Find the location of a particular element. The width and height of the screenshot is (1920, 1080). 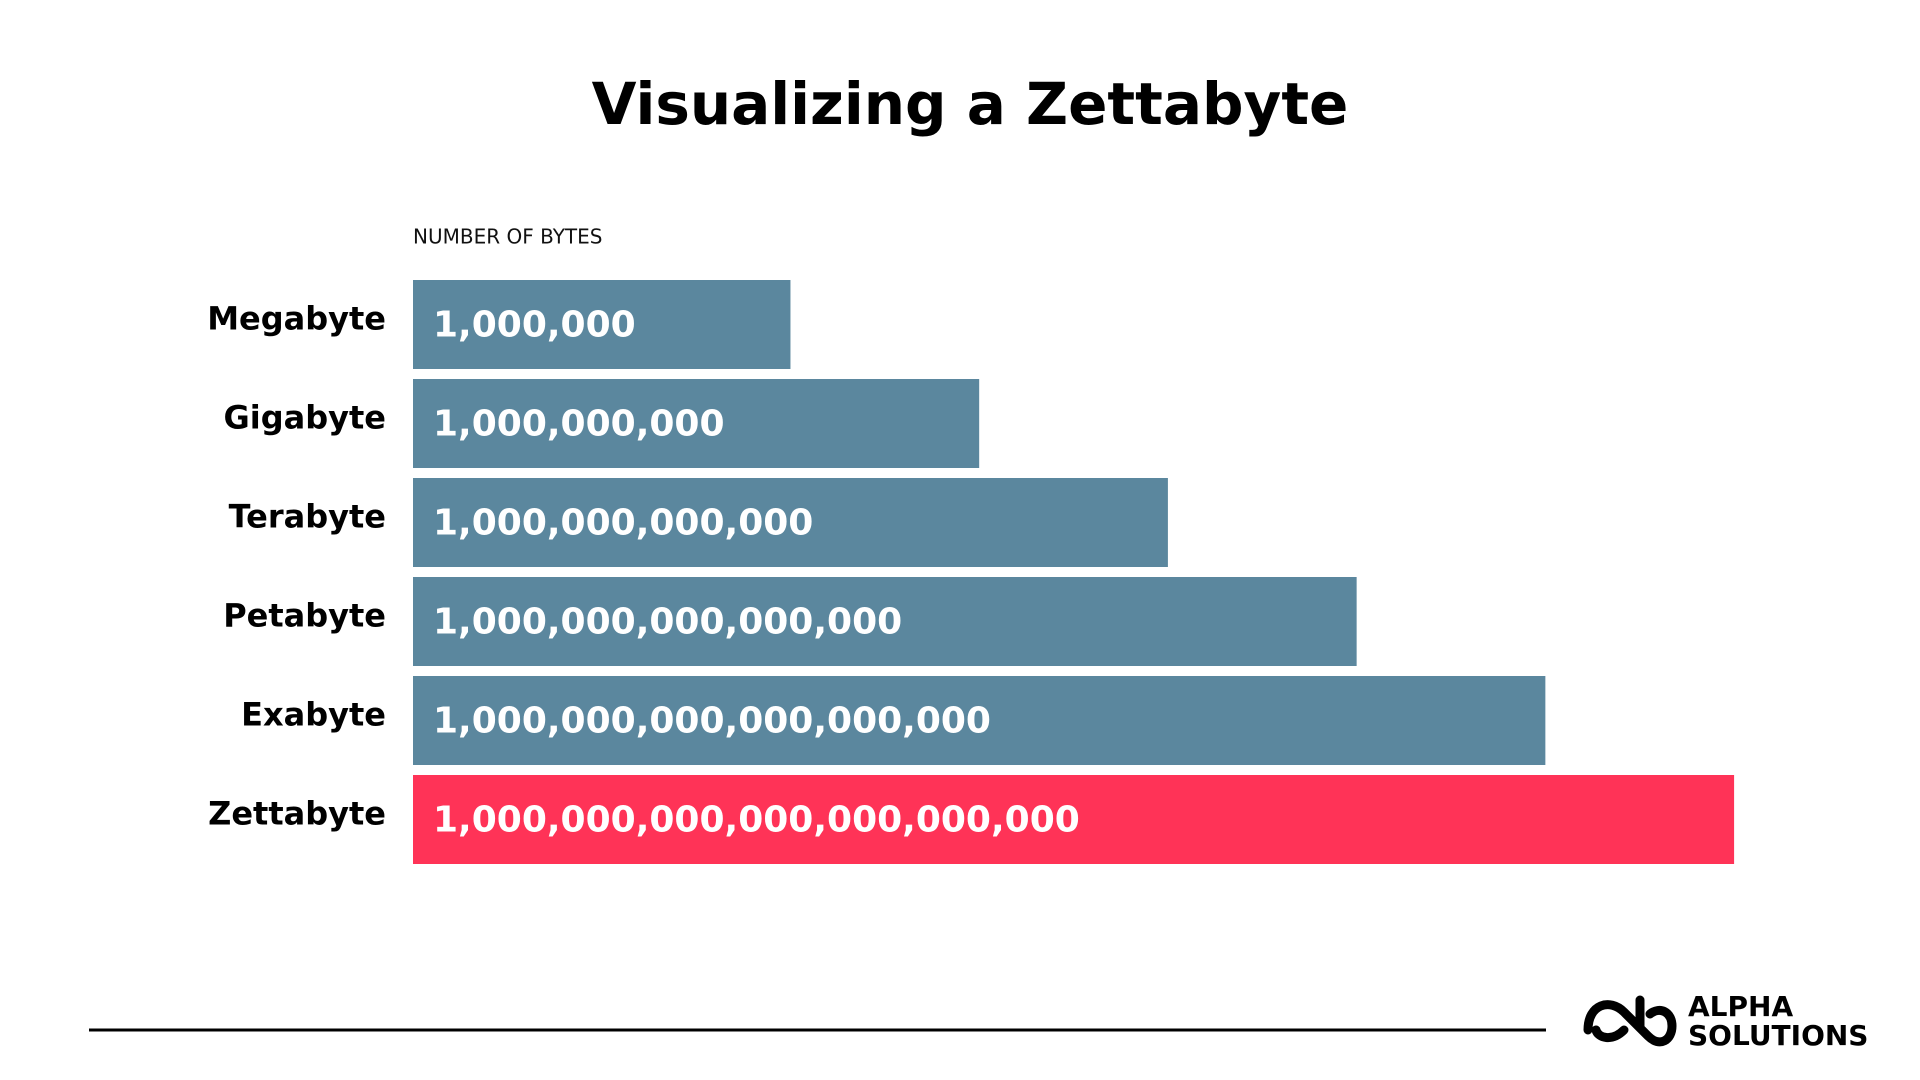

axis-label: NUMBER OF BYTES is located at coordinates (507, 237).